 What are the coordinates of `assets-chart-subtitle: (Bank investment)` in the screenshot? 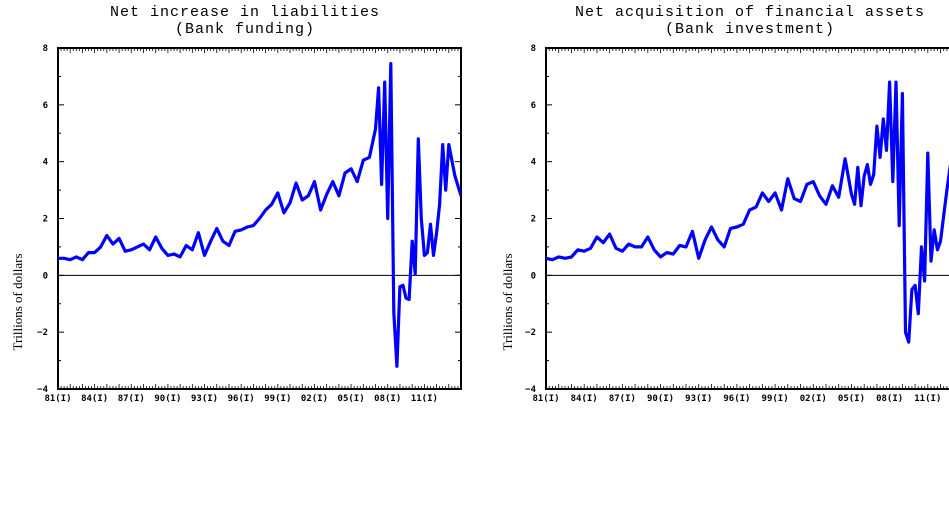 It's located at (750, 29).